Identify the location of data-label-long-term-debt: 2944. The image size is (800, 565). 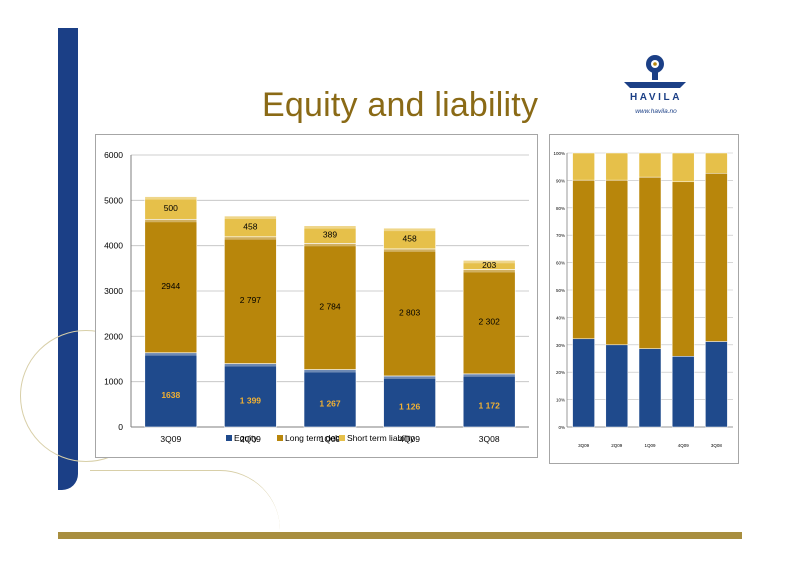
(170, 286).